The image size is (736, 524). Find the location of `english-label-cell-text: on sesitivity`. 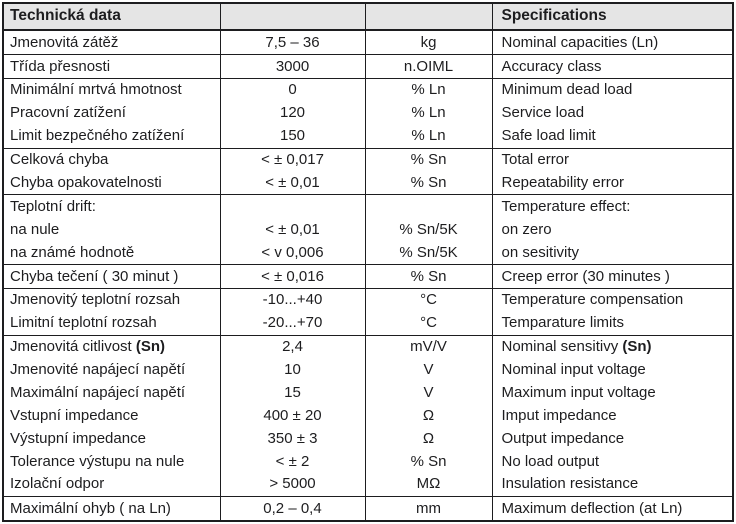

english-label-cell-text: on sesitivity is located at coordinates (540, 252).